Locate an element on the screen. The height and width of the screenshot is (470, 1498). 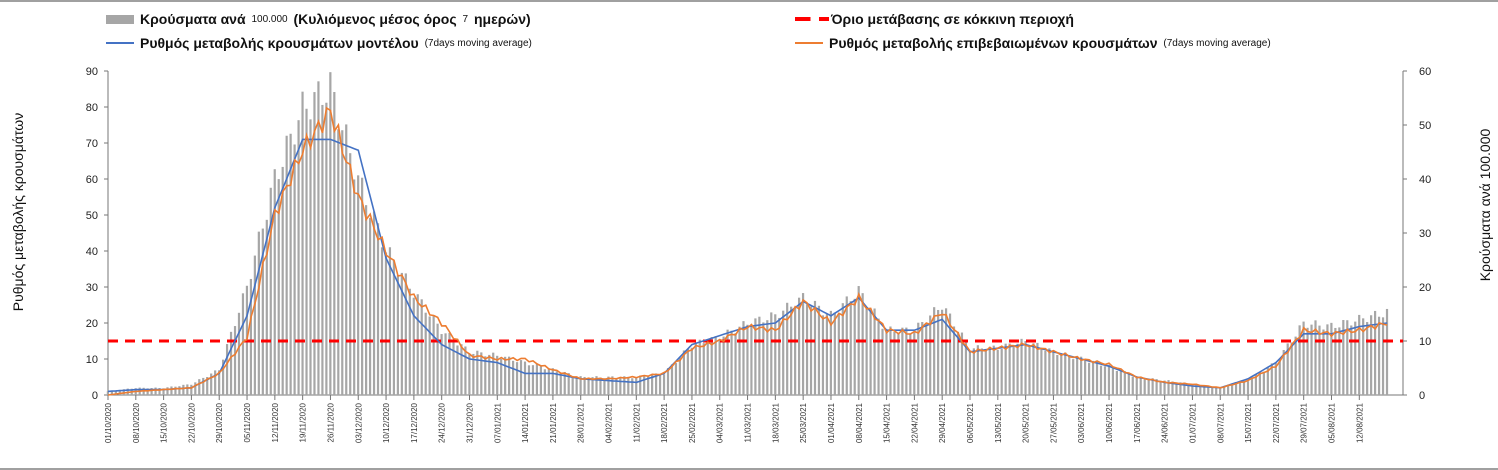
legend-dash-swatch is located at coordinates (812, 19).